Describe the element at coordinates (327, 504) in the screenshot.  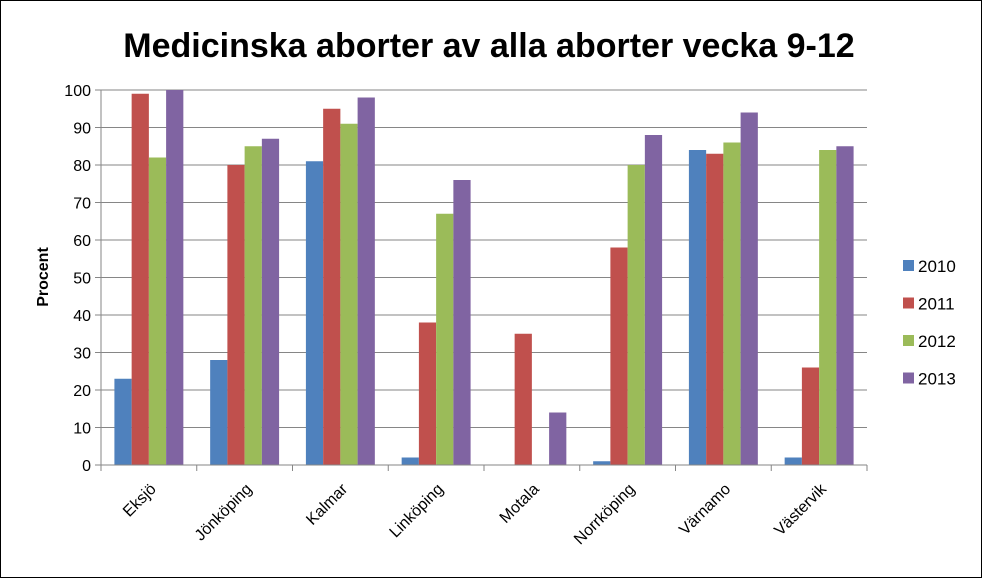
I see `x-tick-label: Kalmar` at that location.